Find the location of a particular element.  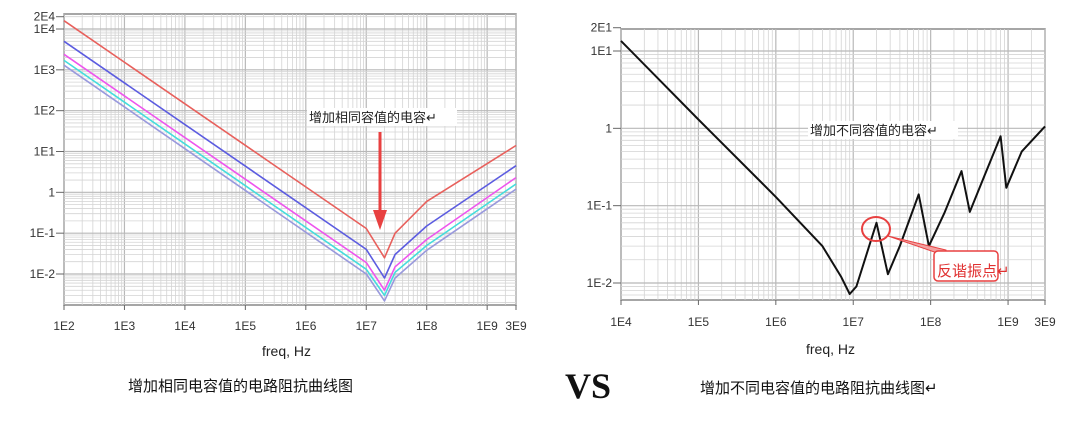

y-tick-label: 2E1 is located at coordinates (602, 28).